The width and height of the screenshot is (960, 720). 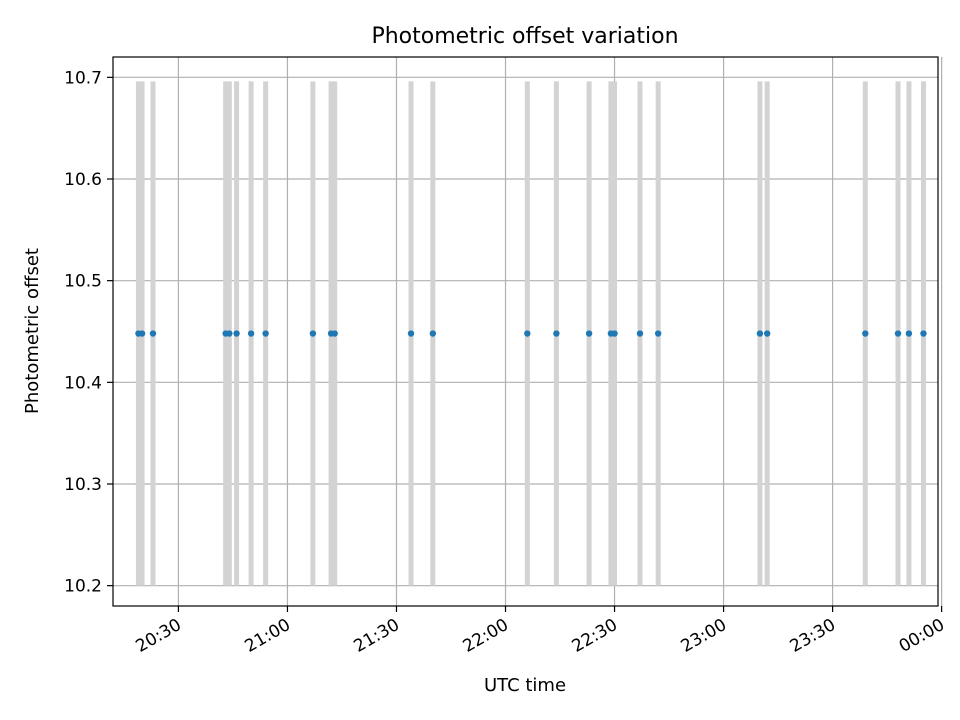 I want to click on x-tick-label: 23:00, so click(x=704, y=636).